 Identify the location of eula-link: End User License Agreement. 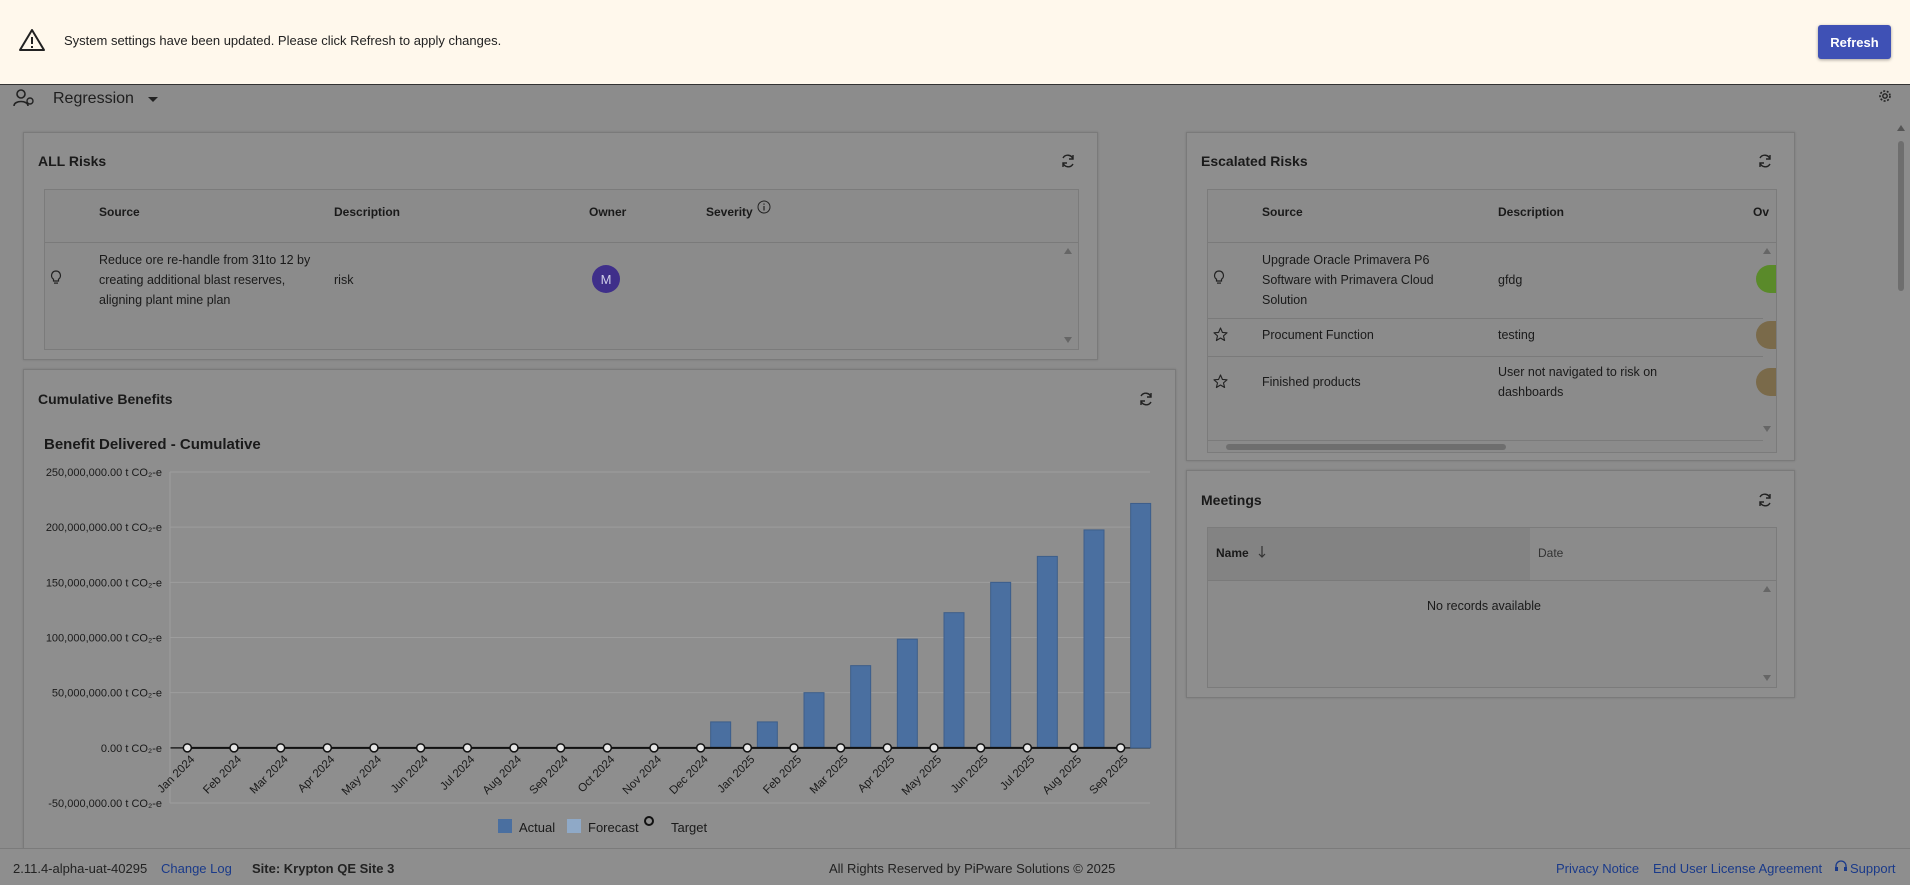
(1738, 868).